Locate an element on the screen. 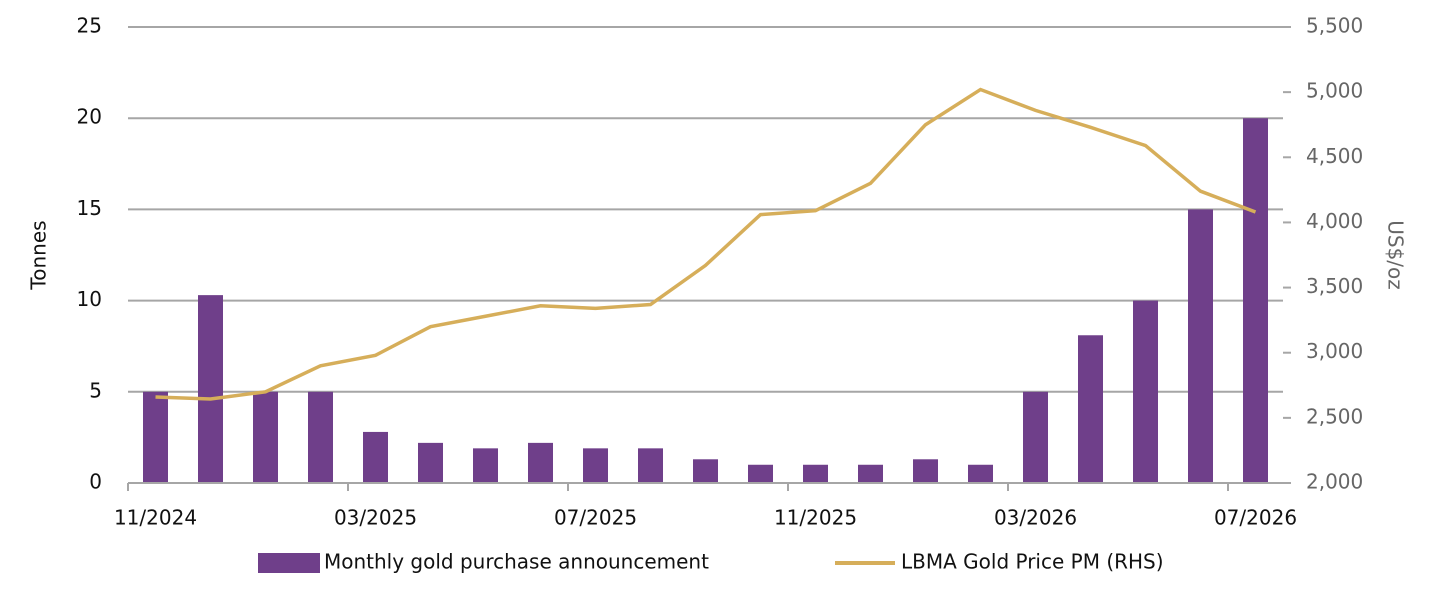  legend-swatch is located at coordinates (289, 563).